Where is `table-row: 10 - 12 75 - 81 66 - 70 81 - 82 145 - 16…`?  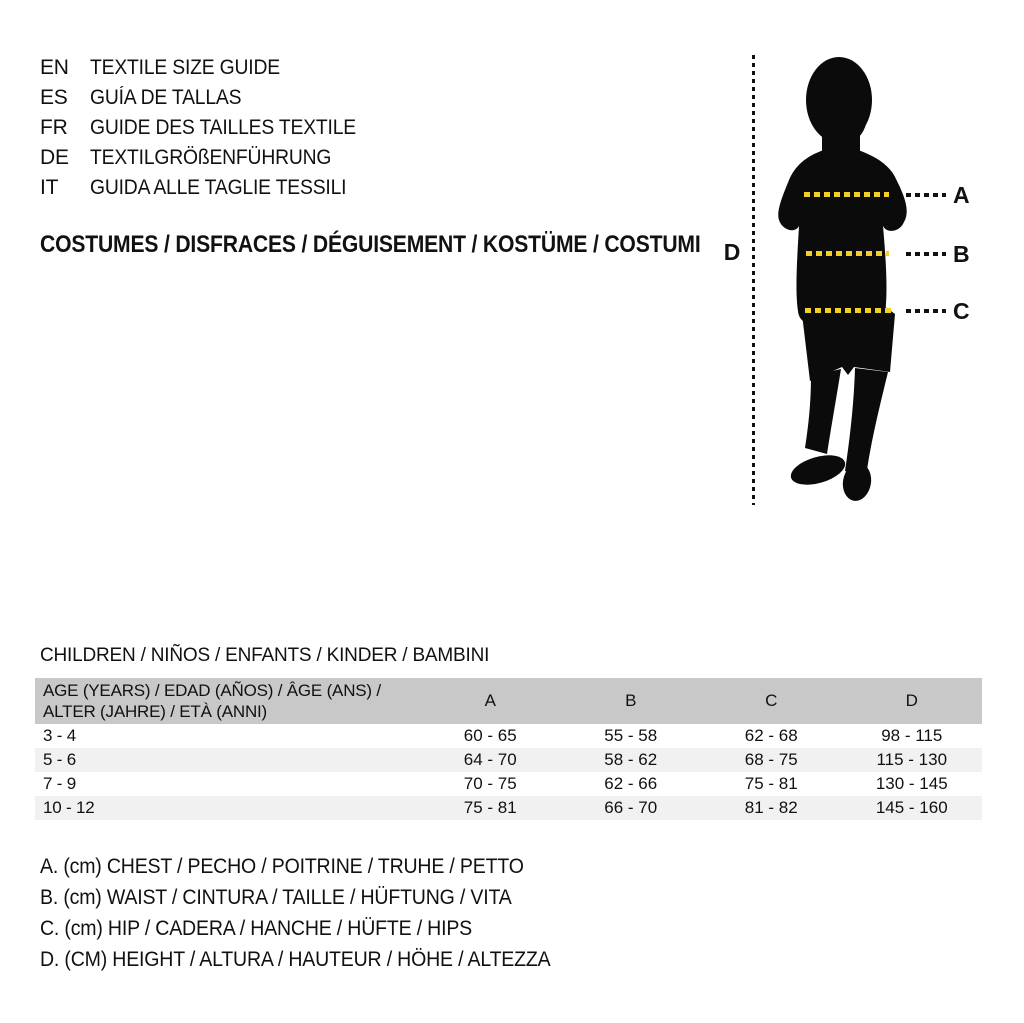 table-row: 10 - 12 75 - 81 66 - 70 81 - 82 145 - 16… is located at coordinates (508, 808).